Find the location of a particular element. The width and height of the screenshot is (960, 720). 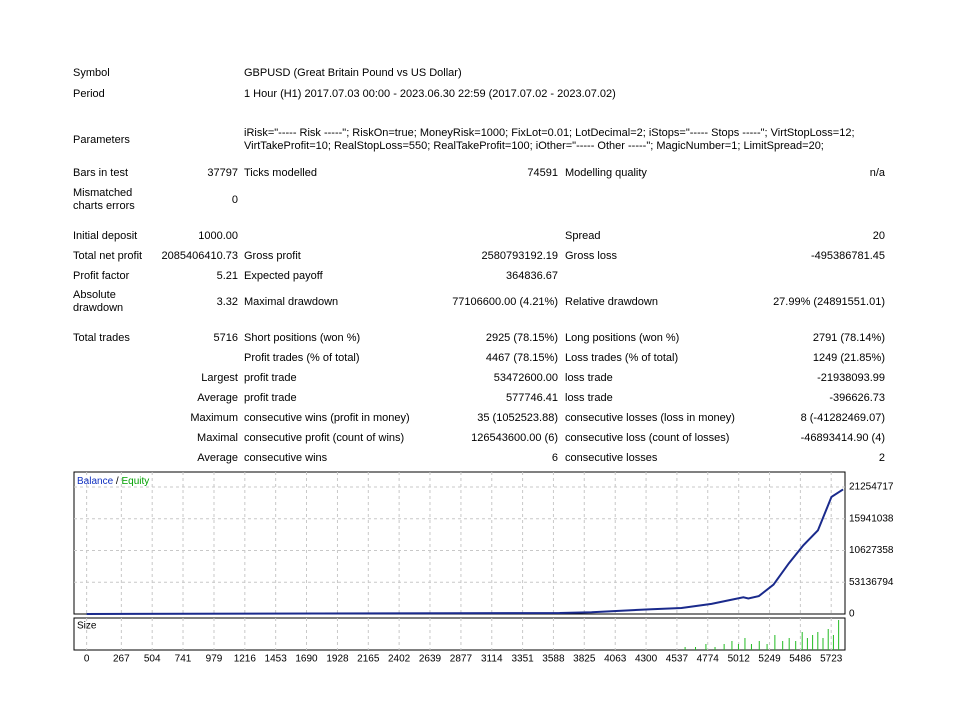

label-cell: consecutive losses is located at coordinates (611, 457).